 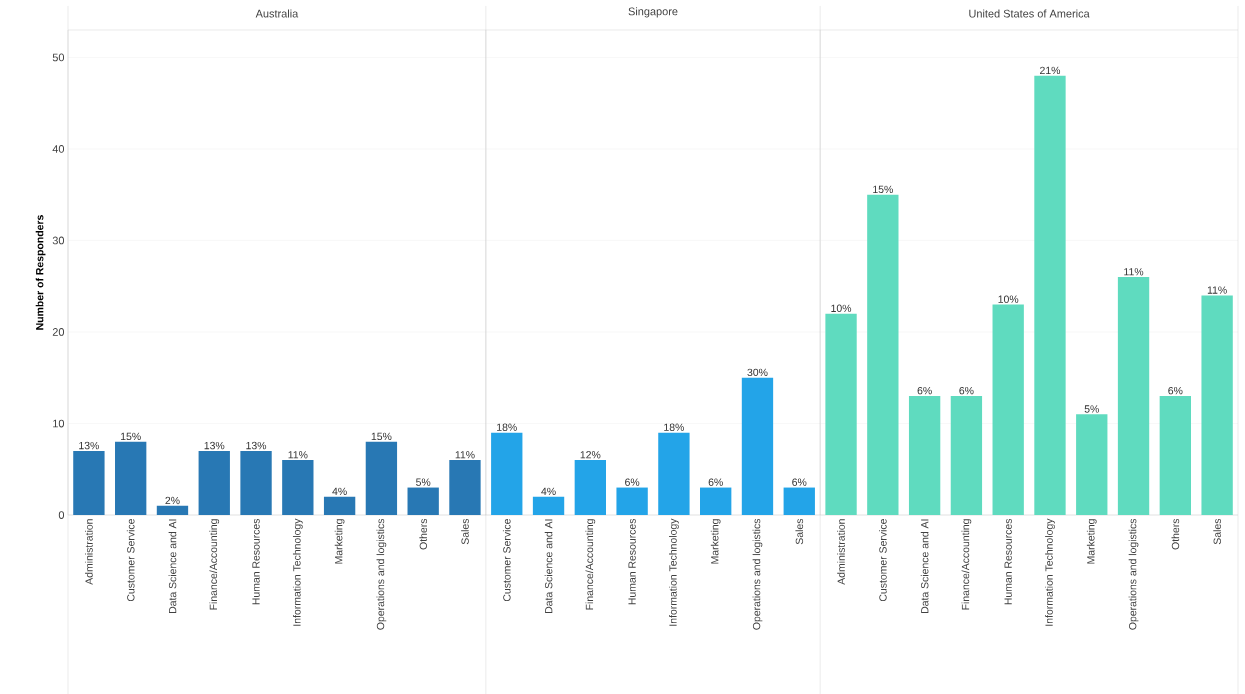 What do you see at coordinates (59, 423) in the screenshot?
I see `y-tick-label: 10` at bounding box center [59, 423].